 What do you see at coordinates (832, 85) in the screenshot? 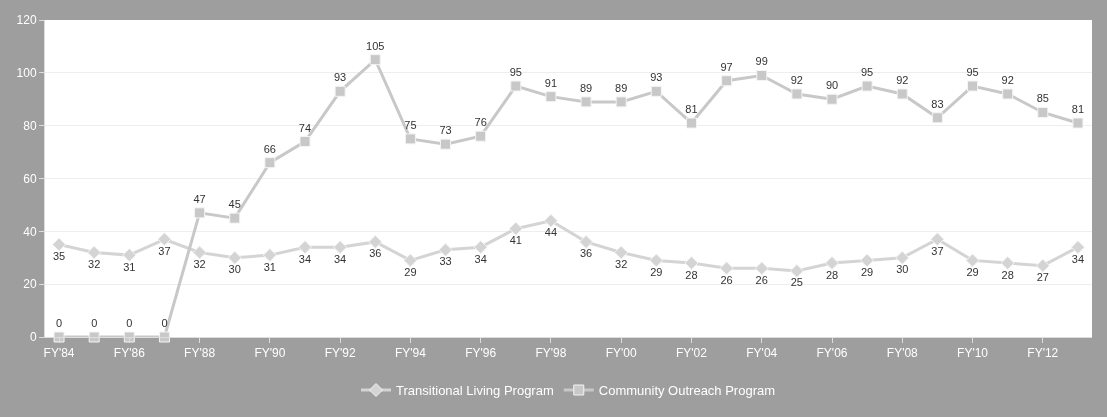
I see `data-label: 90` at bounding box center [832, 85].